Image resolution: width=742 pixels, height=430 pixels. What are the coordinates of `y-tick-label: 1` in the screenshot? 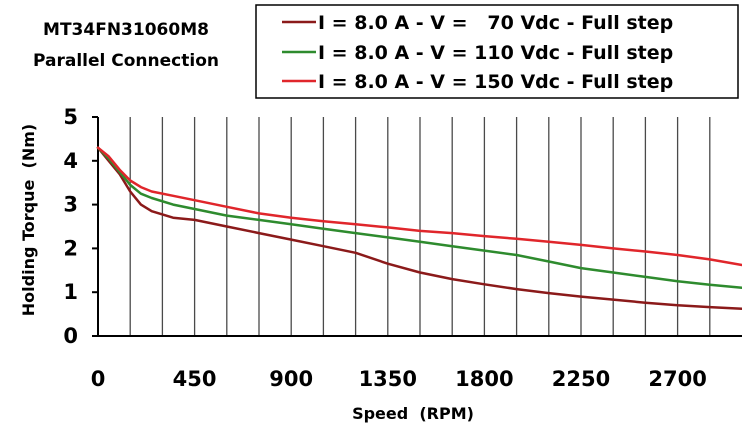 It's located at (70, 292).